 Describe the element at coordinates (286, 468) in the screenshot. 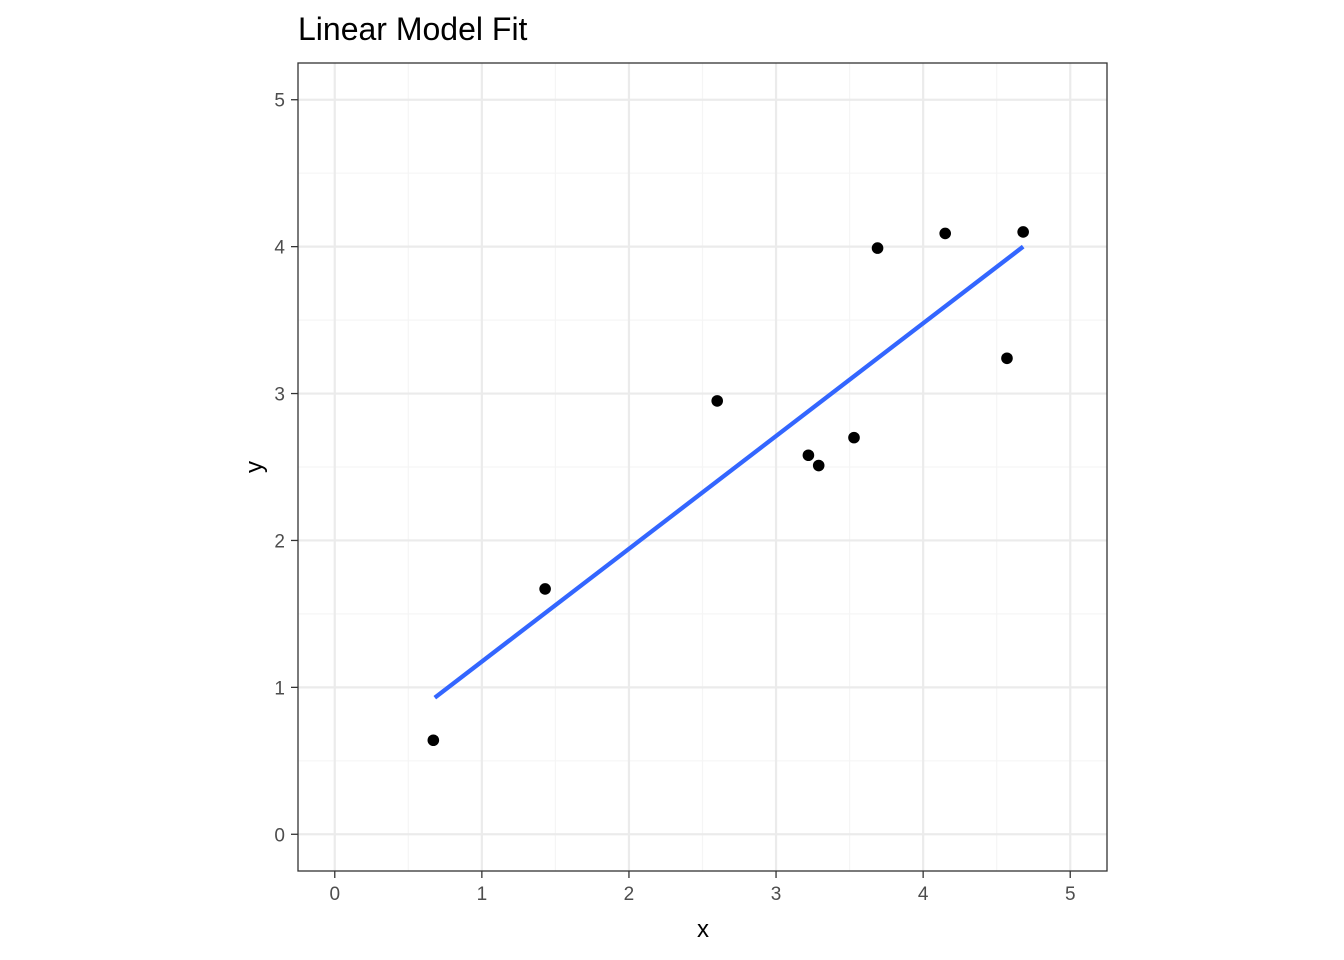

I see `y-axis: 0 1 2 3 4 5` at that location.